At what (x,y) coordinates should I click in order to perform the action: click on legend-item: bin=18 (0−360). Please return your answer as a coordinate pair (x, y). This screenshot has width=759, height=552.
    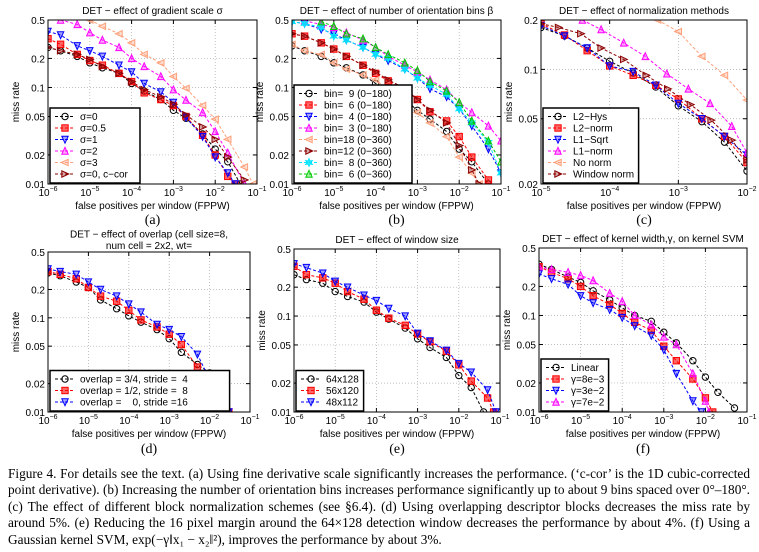
    Looking at the image, I should click on (345, 140).